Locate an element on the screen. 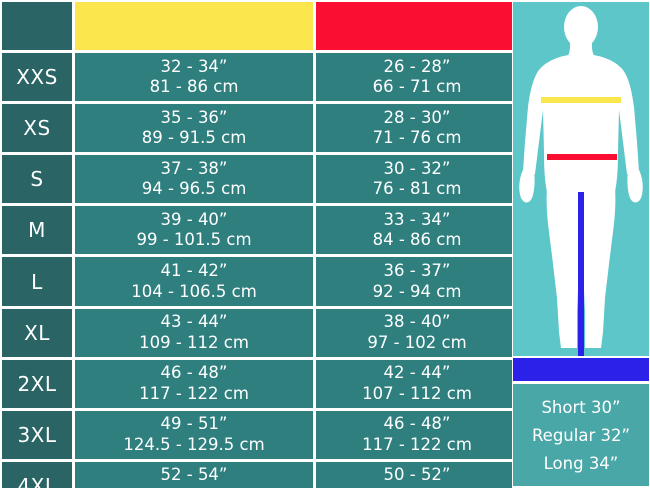 Image resolution: width=650 pixels, height=488 pixels. size-label-cell: 2XL is located at coordinates (37, 383).